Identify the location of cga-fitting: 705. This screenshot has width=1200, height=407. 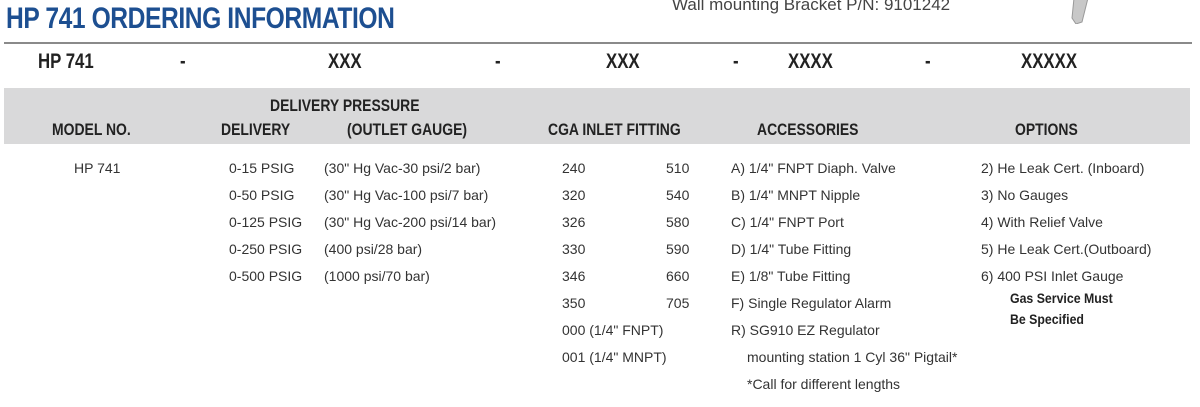
(678, 303).